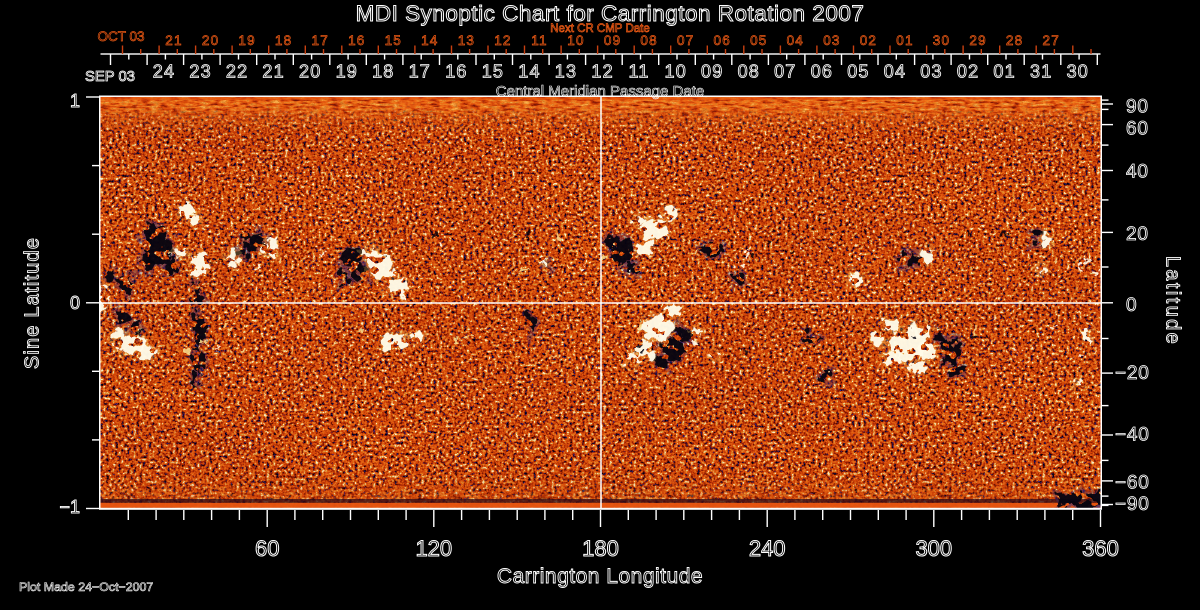 This screenshot has width=1200, height=610. What do you see at coordinates (86, 587) in the screenshot?
I see `svg-text: Plot Made 24−Oct−2007` at bounding box center [86, 587].